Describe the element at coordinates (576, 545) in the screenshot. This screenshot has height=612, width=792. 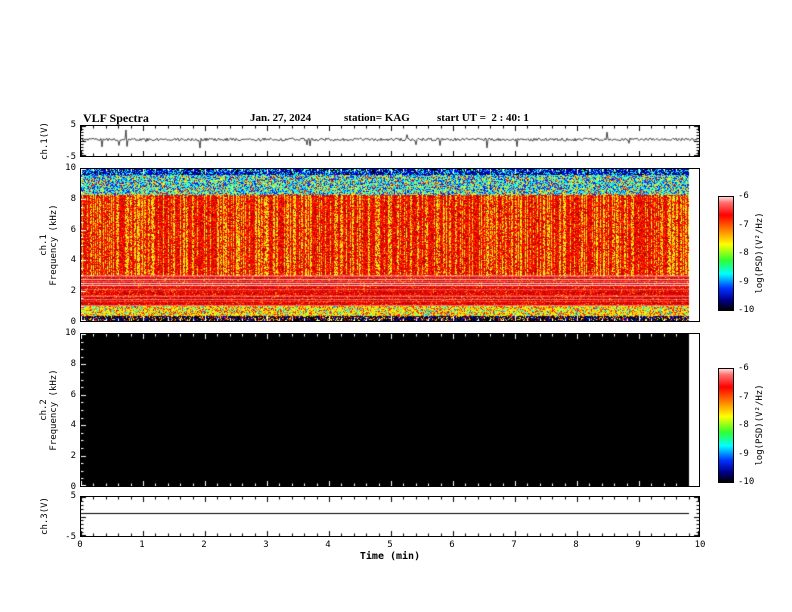
I see `x-axis-tick-label: 8` at that location.